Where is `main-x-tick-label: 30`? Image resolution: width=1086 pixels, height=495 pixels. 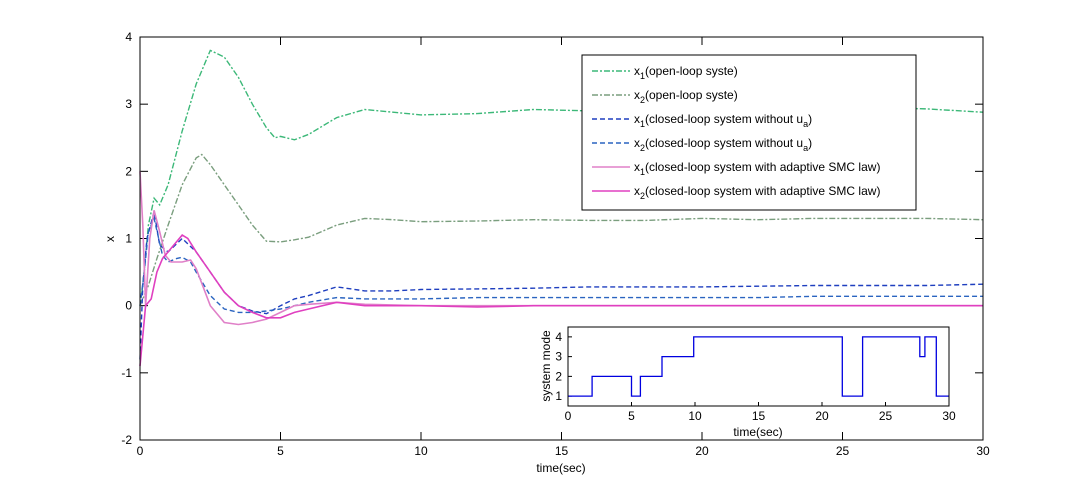 main-x-tick-label: 30 is located at coordinates (983, 451).